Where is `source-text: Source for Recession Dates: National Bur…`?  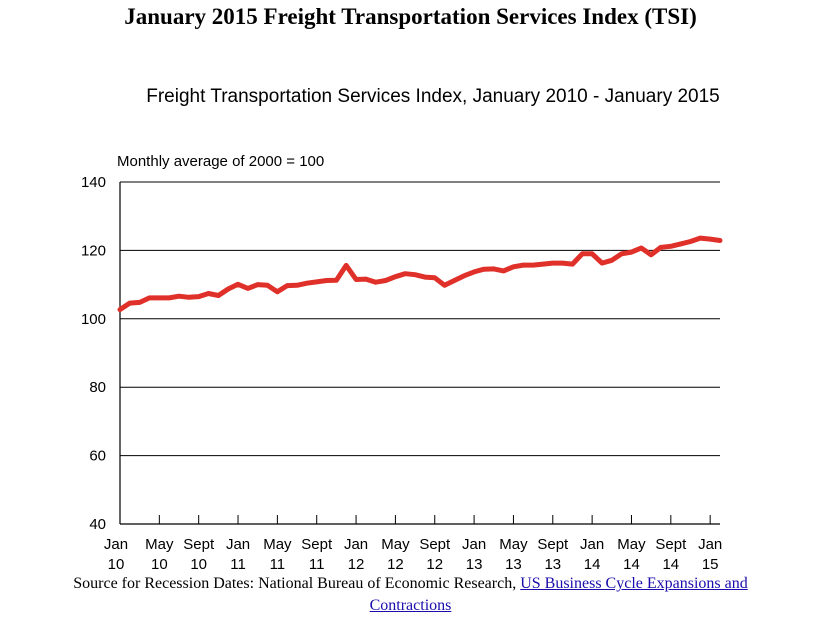
source-text: Source for Recession Dates: National Bur… is located at coordinates (295, 583).